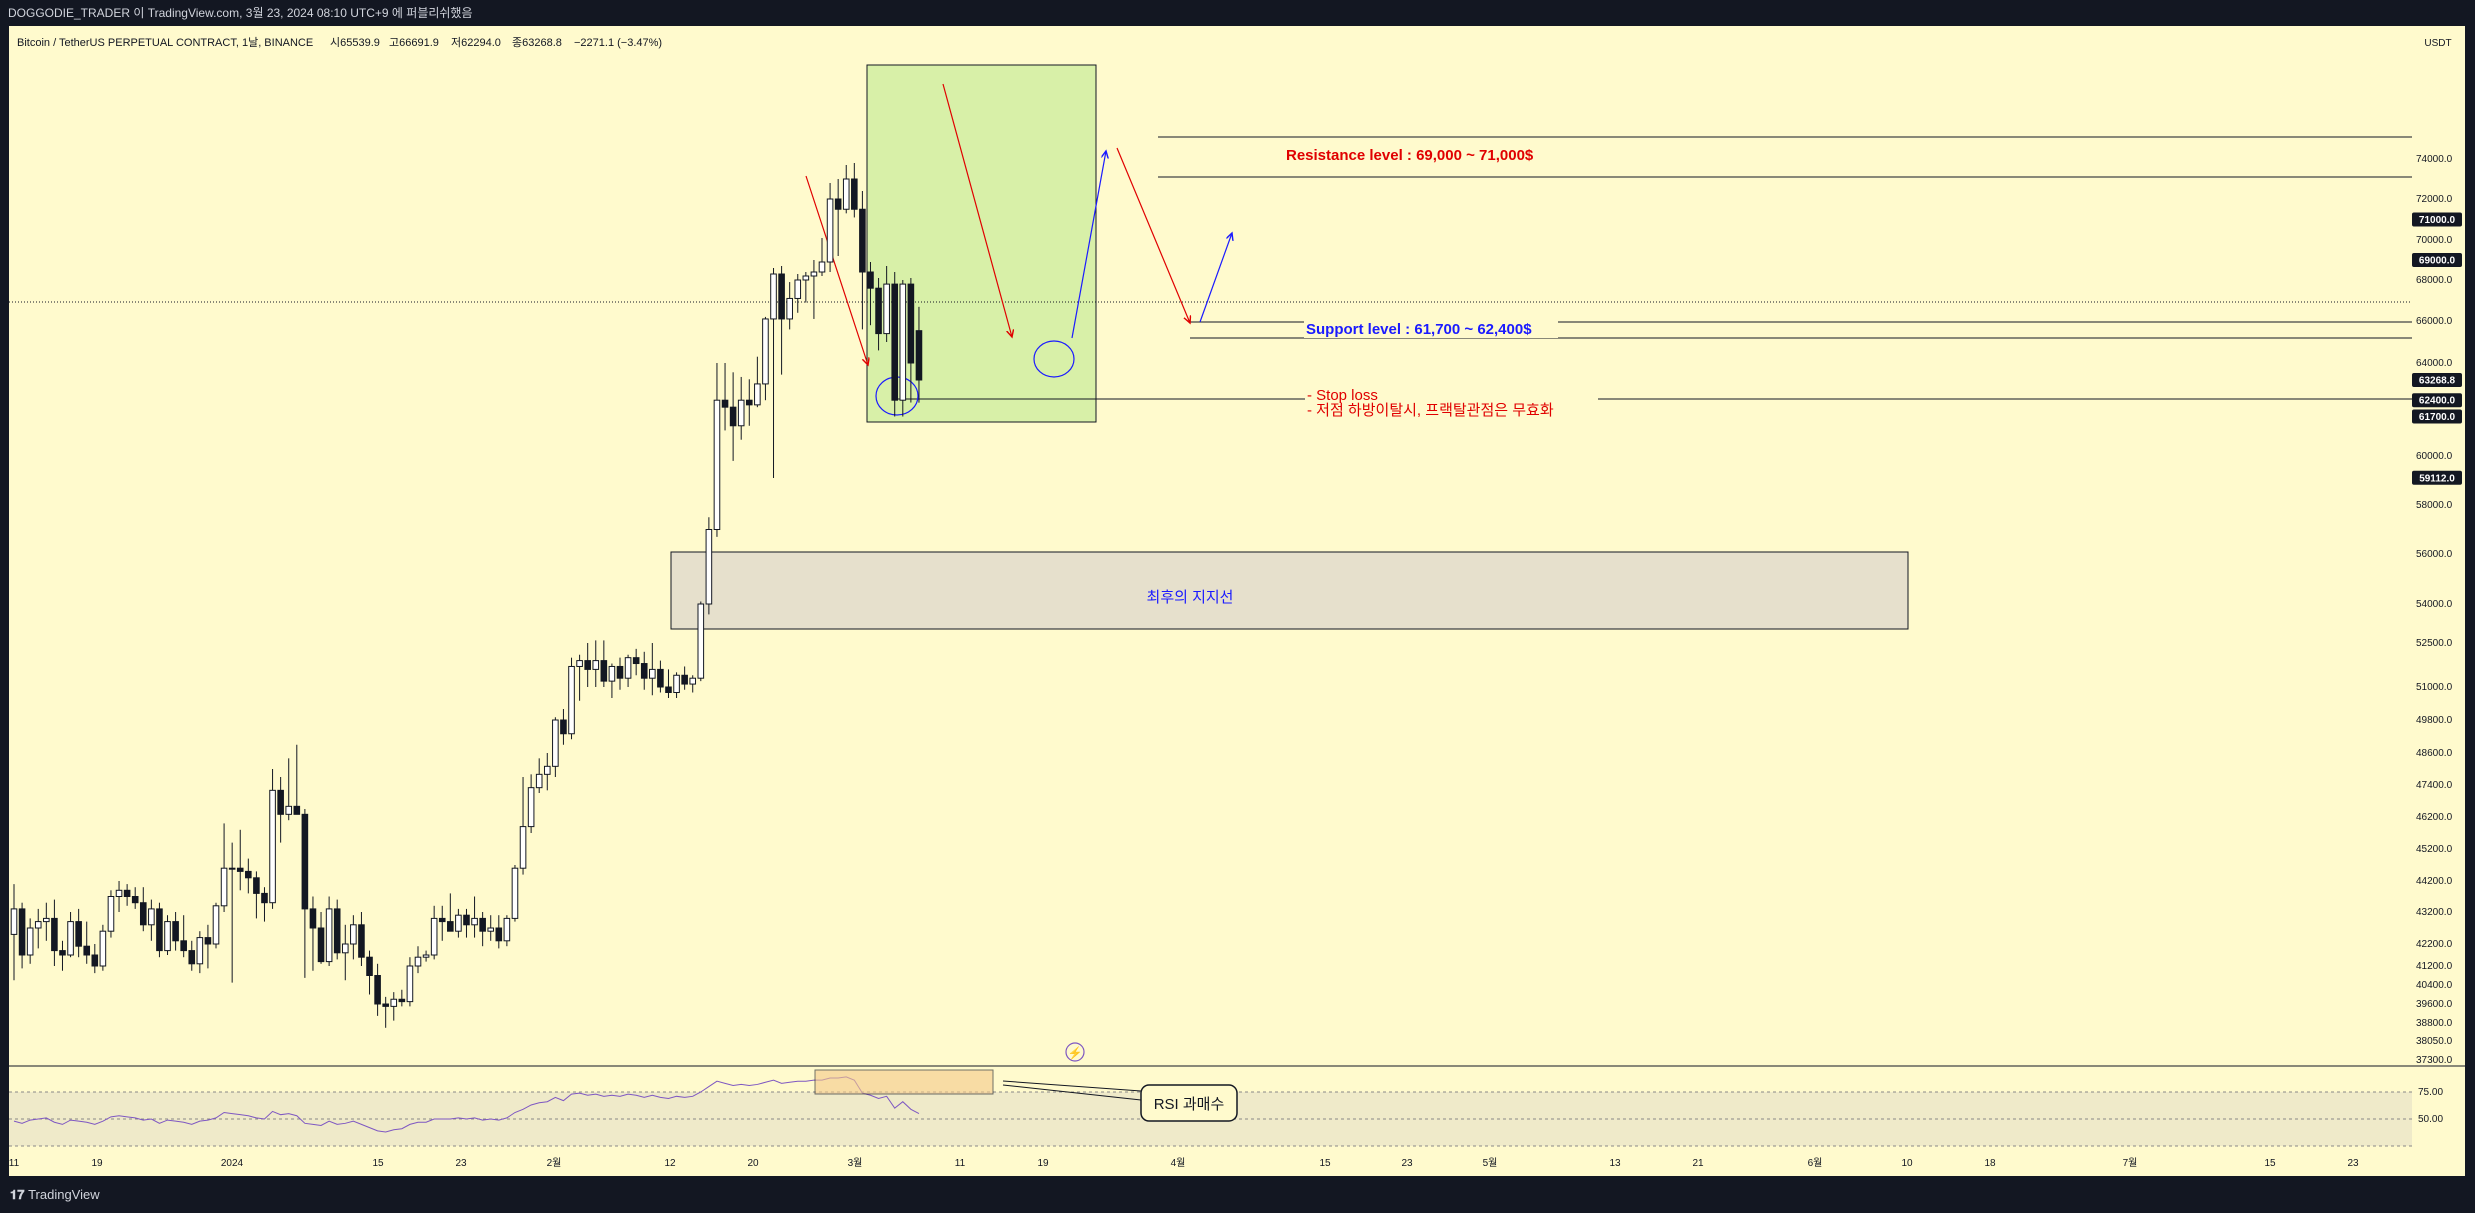  I want to click on rsi-overbought-box, so click(904, 1082).